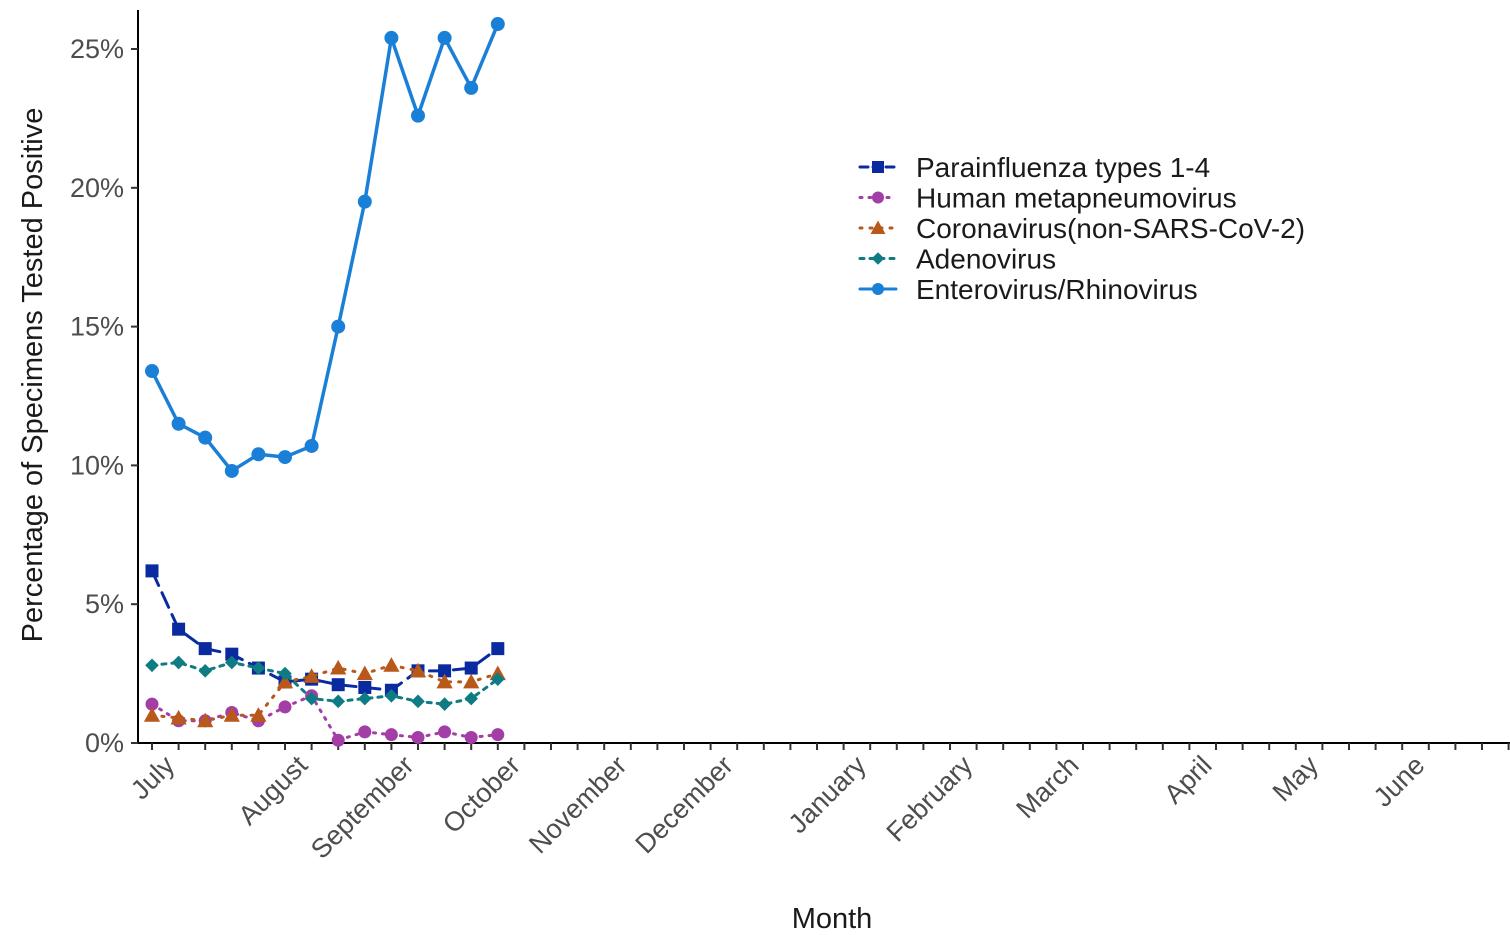 This screenshot has height=935, width=1510. Describe the element at coordinates (153, 778) in the screenshot. I see `x-tick-label: July` at that location.